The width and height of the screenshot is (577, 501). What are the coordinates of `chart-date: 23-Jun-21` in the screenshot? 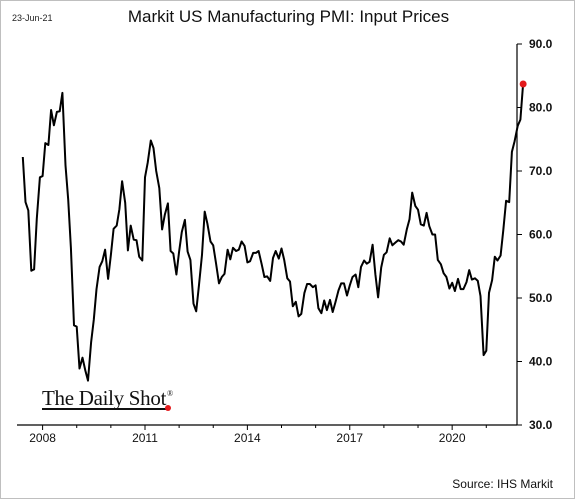 It's located at (32, 18).